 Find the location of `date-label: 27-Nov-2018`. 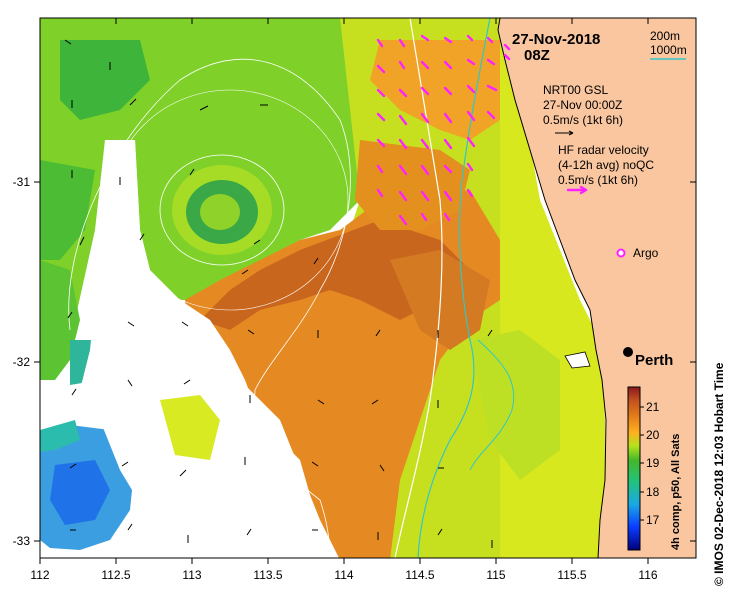

date-label: 27-Nov-2018 is located at coordinates (556, 39).